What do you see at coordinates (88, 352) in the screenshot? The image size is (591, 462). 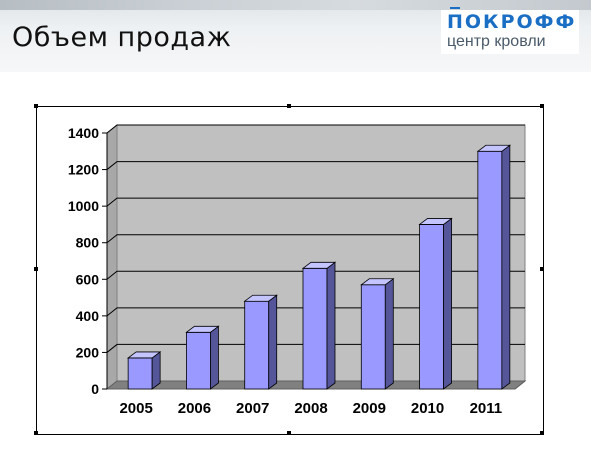 I see `y-tick-label: 200` at bounding box center [88, 352].